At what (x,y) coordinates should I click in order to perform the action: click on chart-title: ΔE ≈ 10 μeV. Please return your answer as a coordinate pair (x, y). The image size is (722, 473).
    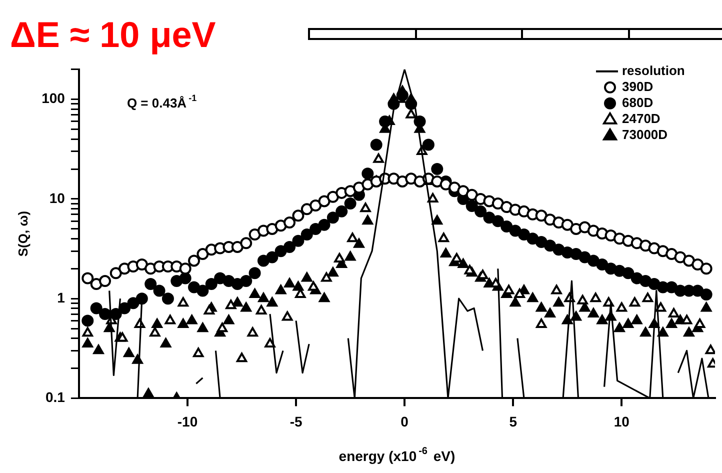
    Looking at the image, I should click on (113, 35).